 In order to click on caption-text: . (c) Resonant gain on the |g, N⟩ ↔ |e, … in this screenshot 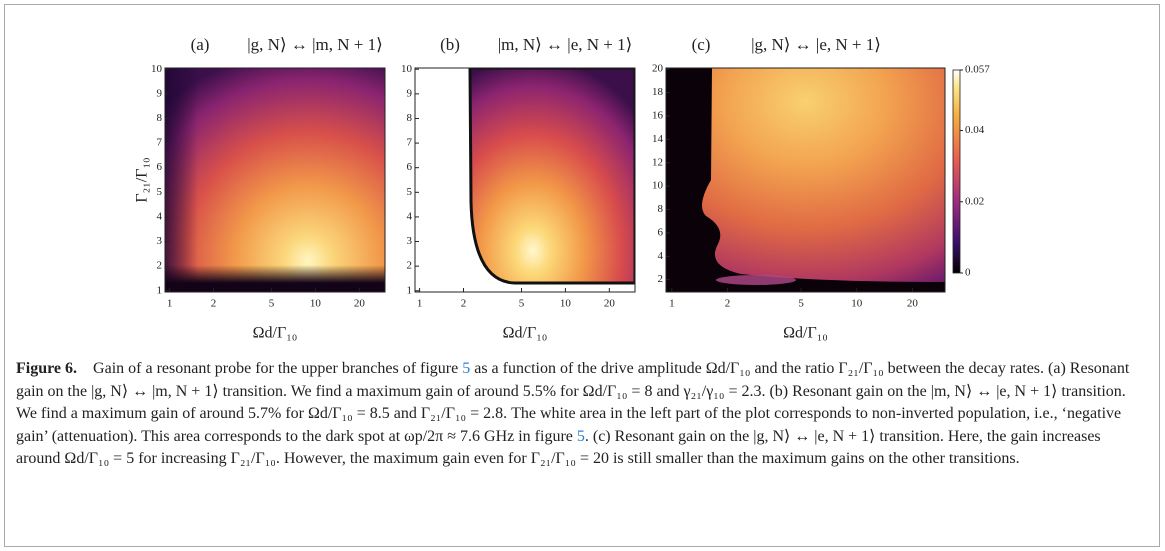, I will do `click(558, 447)`.